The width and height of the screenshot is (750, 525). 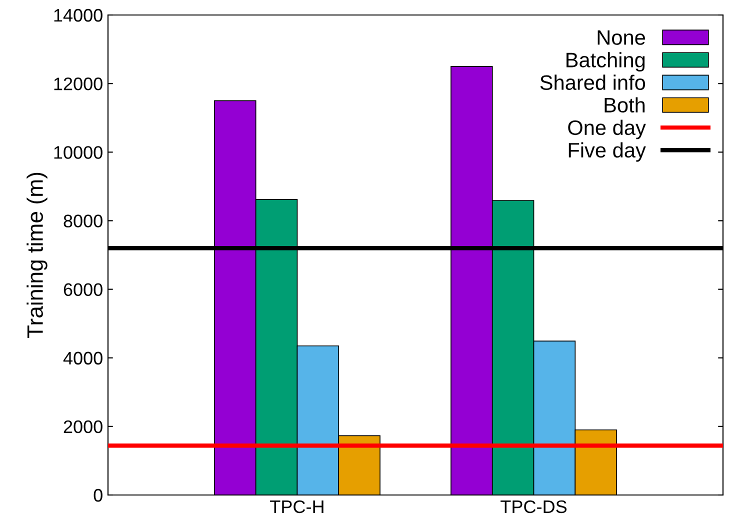 What do you see at coordinates (82, 358) in the screenshot?
I see `y-tick-label: 4000` at bounding box center [82, 358].